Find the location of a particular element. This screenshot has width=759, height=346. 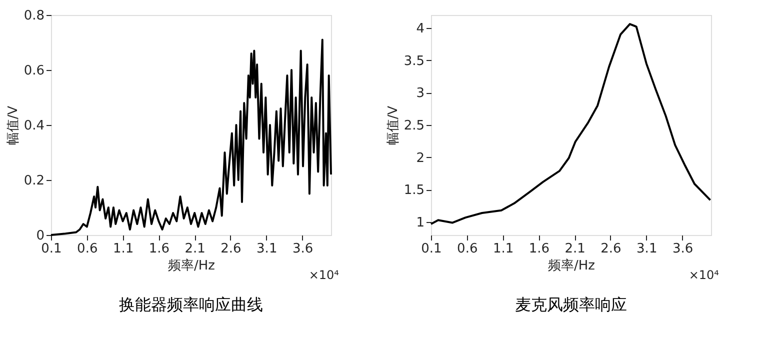

y-tick-label: 0.8 is located at coordinates (34, 16).